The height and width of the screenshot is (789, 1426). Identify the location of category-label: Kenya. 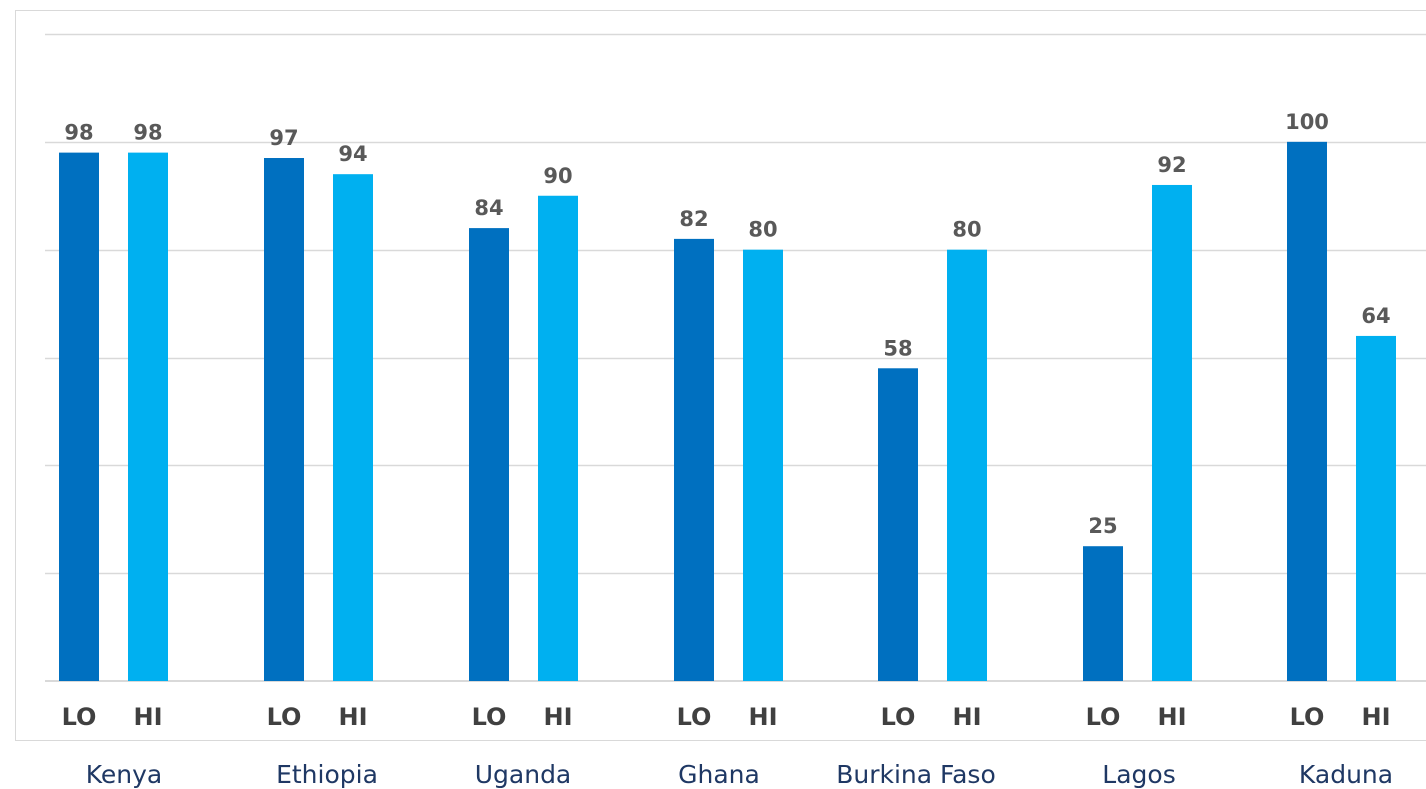
(124, 774).